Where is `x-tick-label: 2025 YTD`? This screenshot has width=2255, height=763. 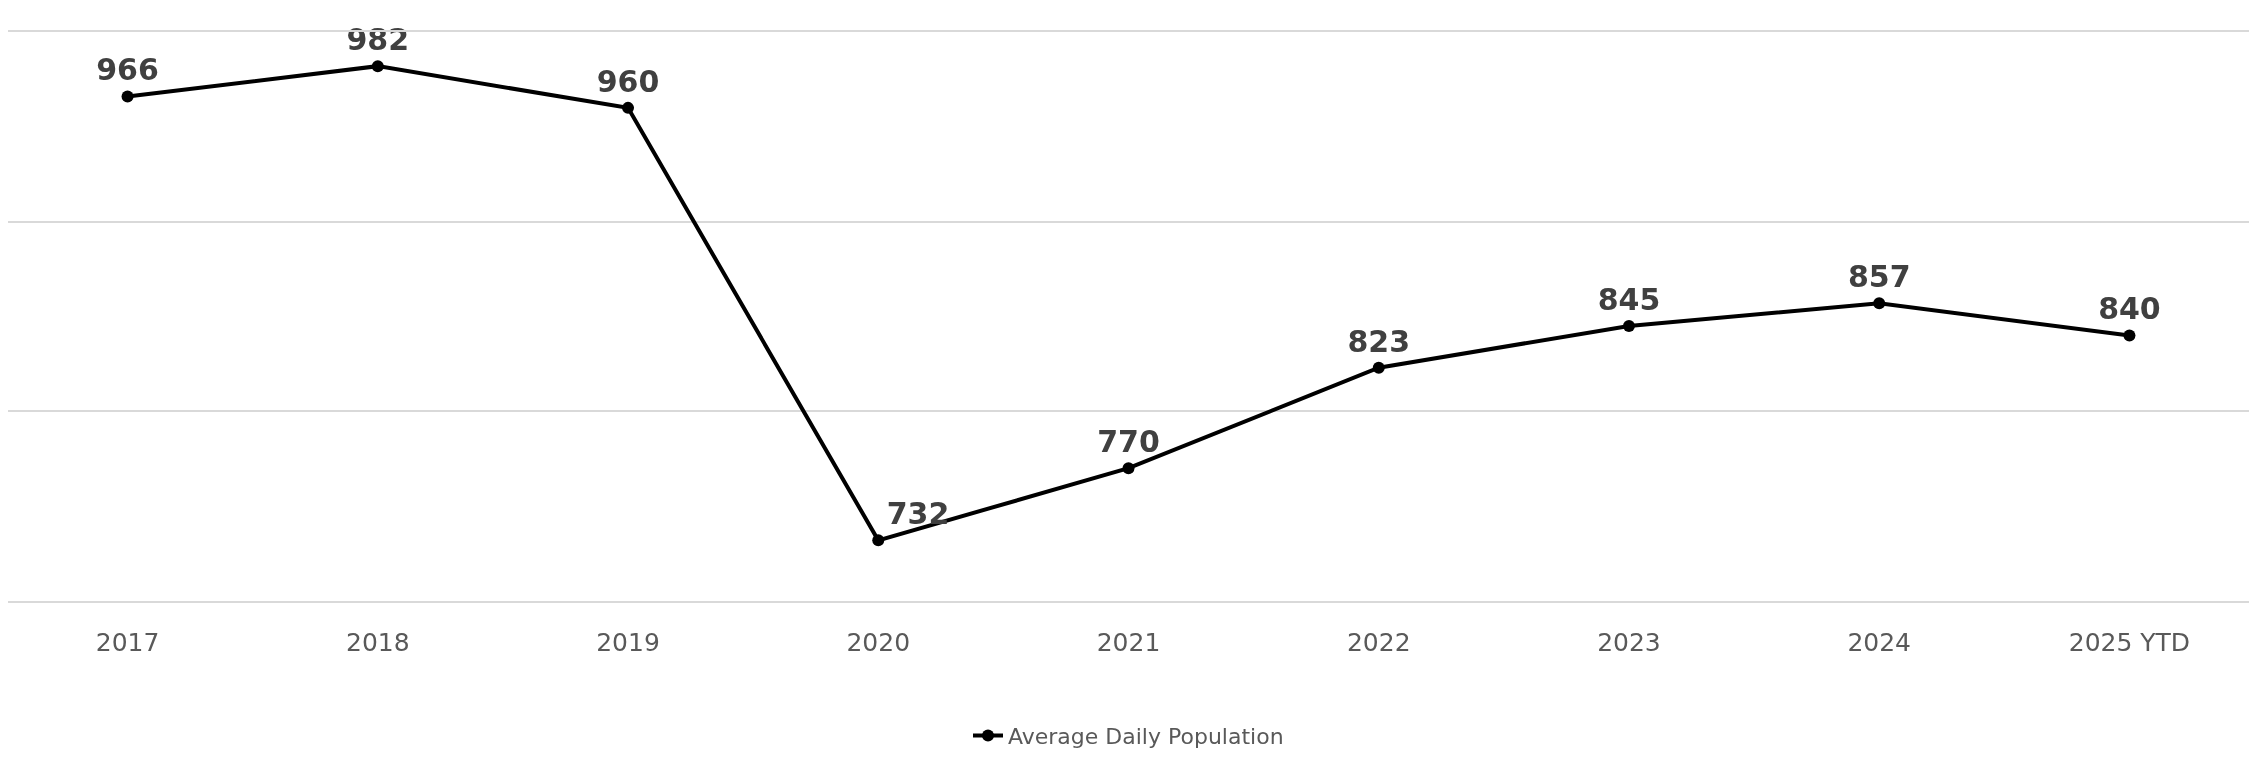 x-tick-label: 2025 YTD is located at coordinates (2129, 642).